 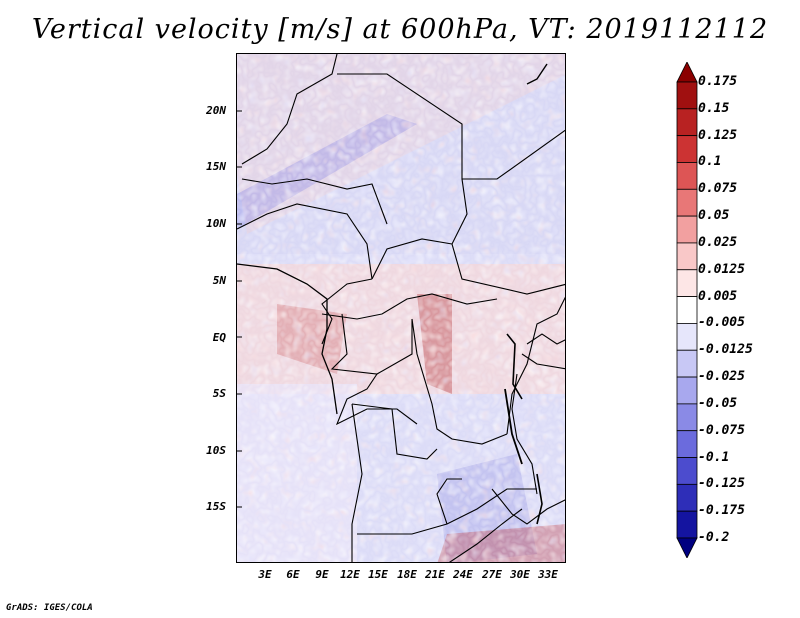 What do you see at coordinates (714, 457) in the screenshot?
I see `colorbar-tick-label: -0.1` at bounding box center [714, 457].